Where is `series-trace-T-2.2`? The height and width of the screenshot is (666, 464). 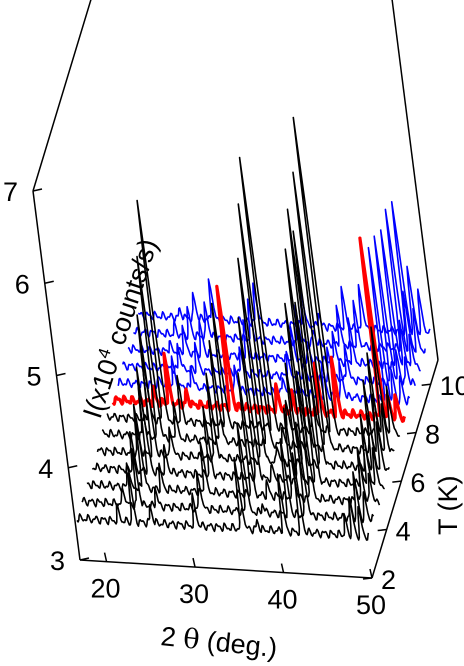 series-trace-T-2.2 is located at coordinates (223, 496).